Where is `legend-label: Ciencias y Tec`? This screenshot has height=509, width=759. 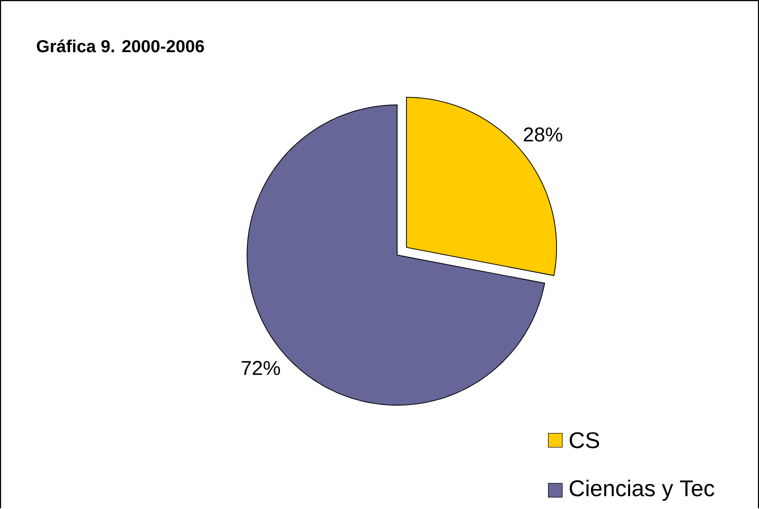 legend-label: Ciencias y Tec is located at coordinates (642, 490).